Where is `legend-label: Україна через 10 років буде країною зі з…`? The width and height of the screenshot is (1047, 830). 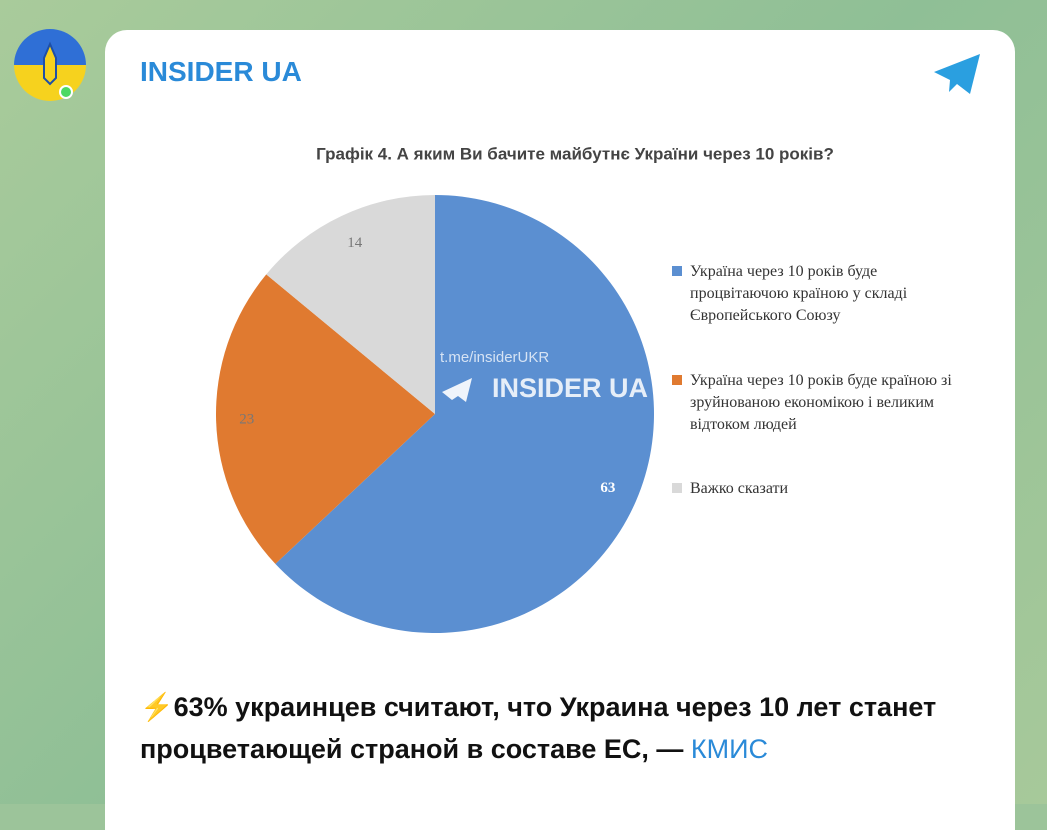
legend-label: Україна через 10 років буде країною зі з… is located at coordinates (821, 402).